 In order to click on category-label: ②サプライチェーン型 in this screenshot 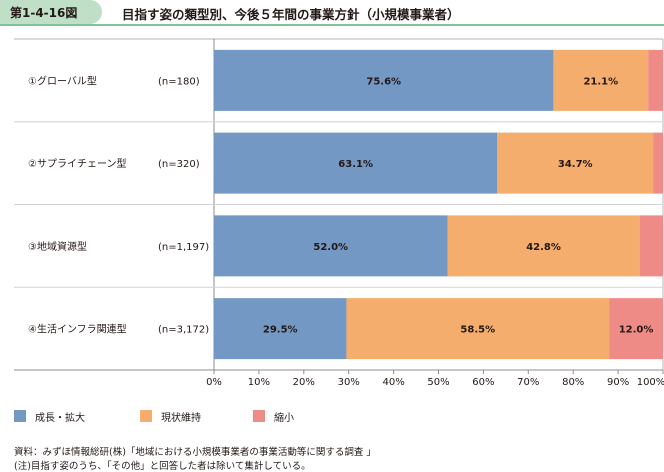, I will do `click(77, 163)`.